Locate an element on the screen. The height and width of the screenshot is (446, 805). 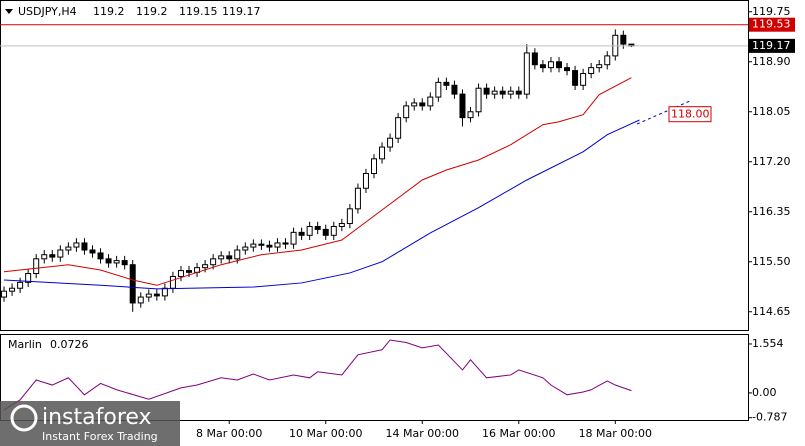
price-label-box is located at coordinates (772, 45).